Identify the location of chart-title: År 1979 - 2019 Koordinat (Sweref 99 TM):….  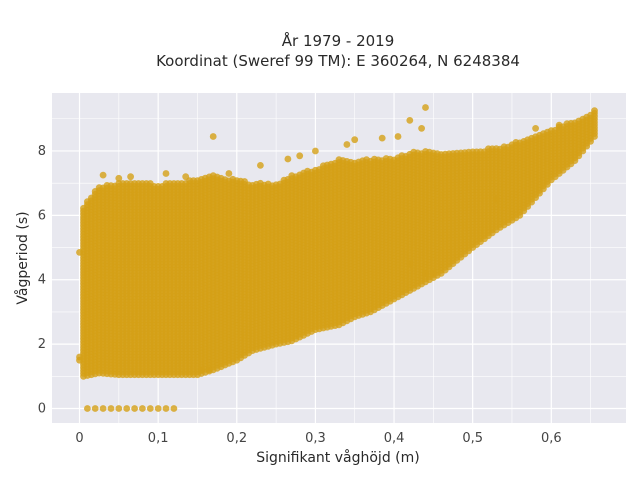
(338, 50).